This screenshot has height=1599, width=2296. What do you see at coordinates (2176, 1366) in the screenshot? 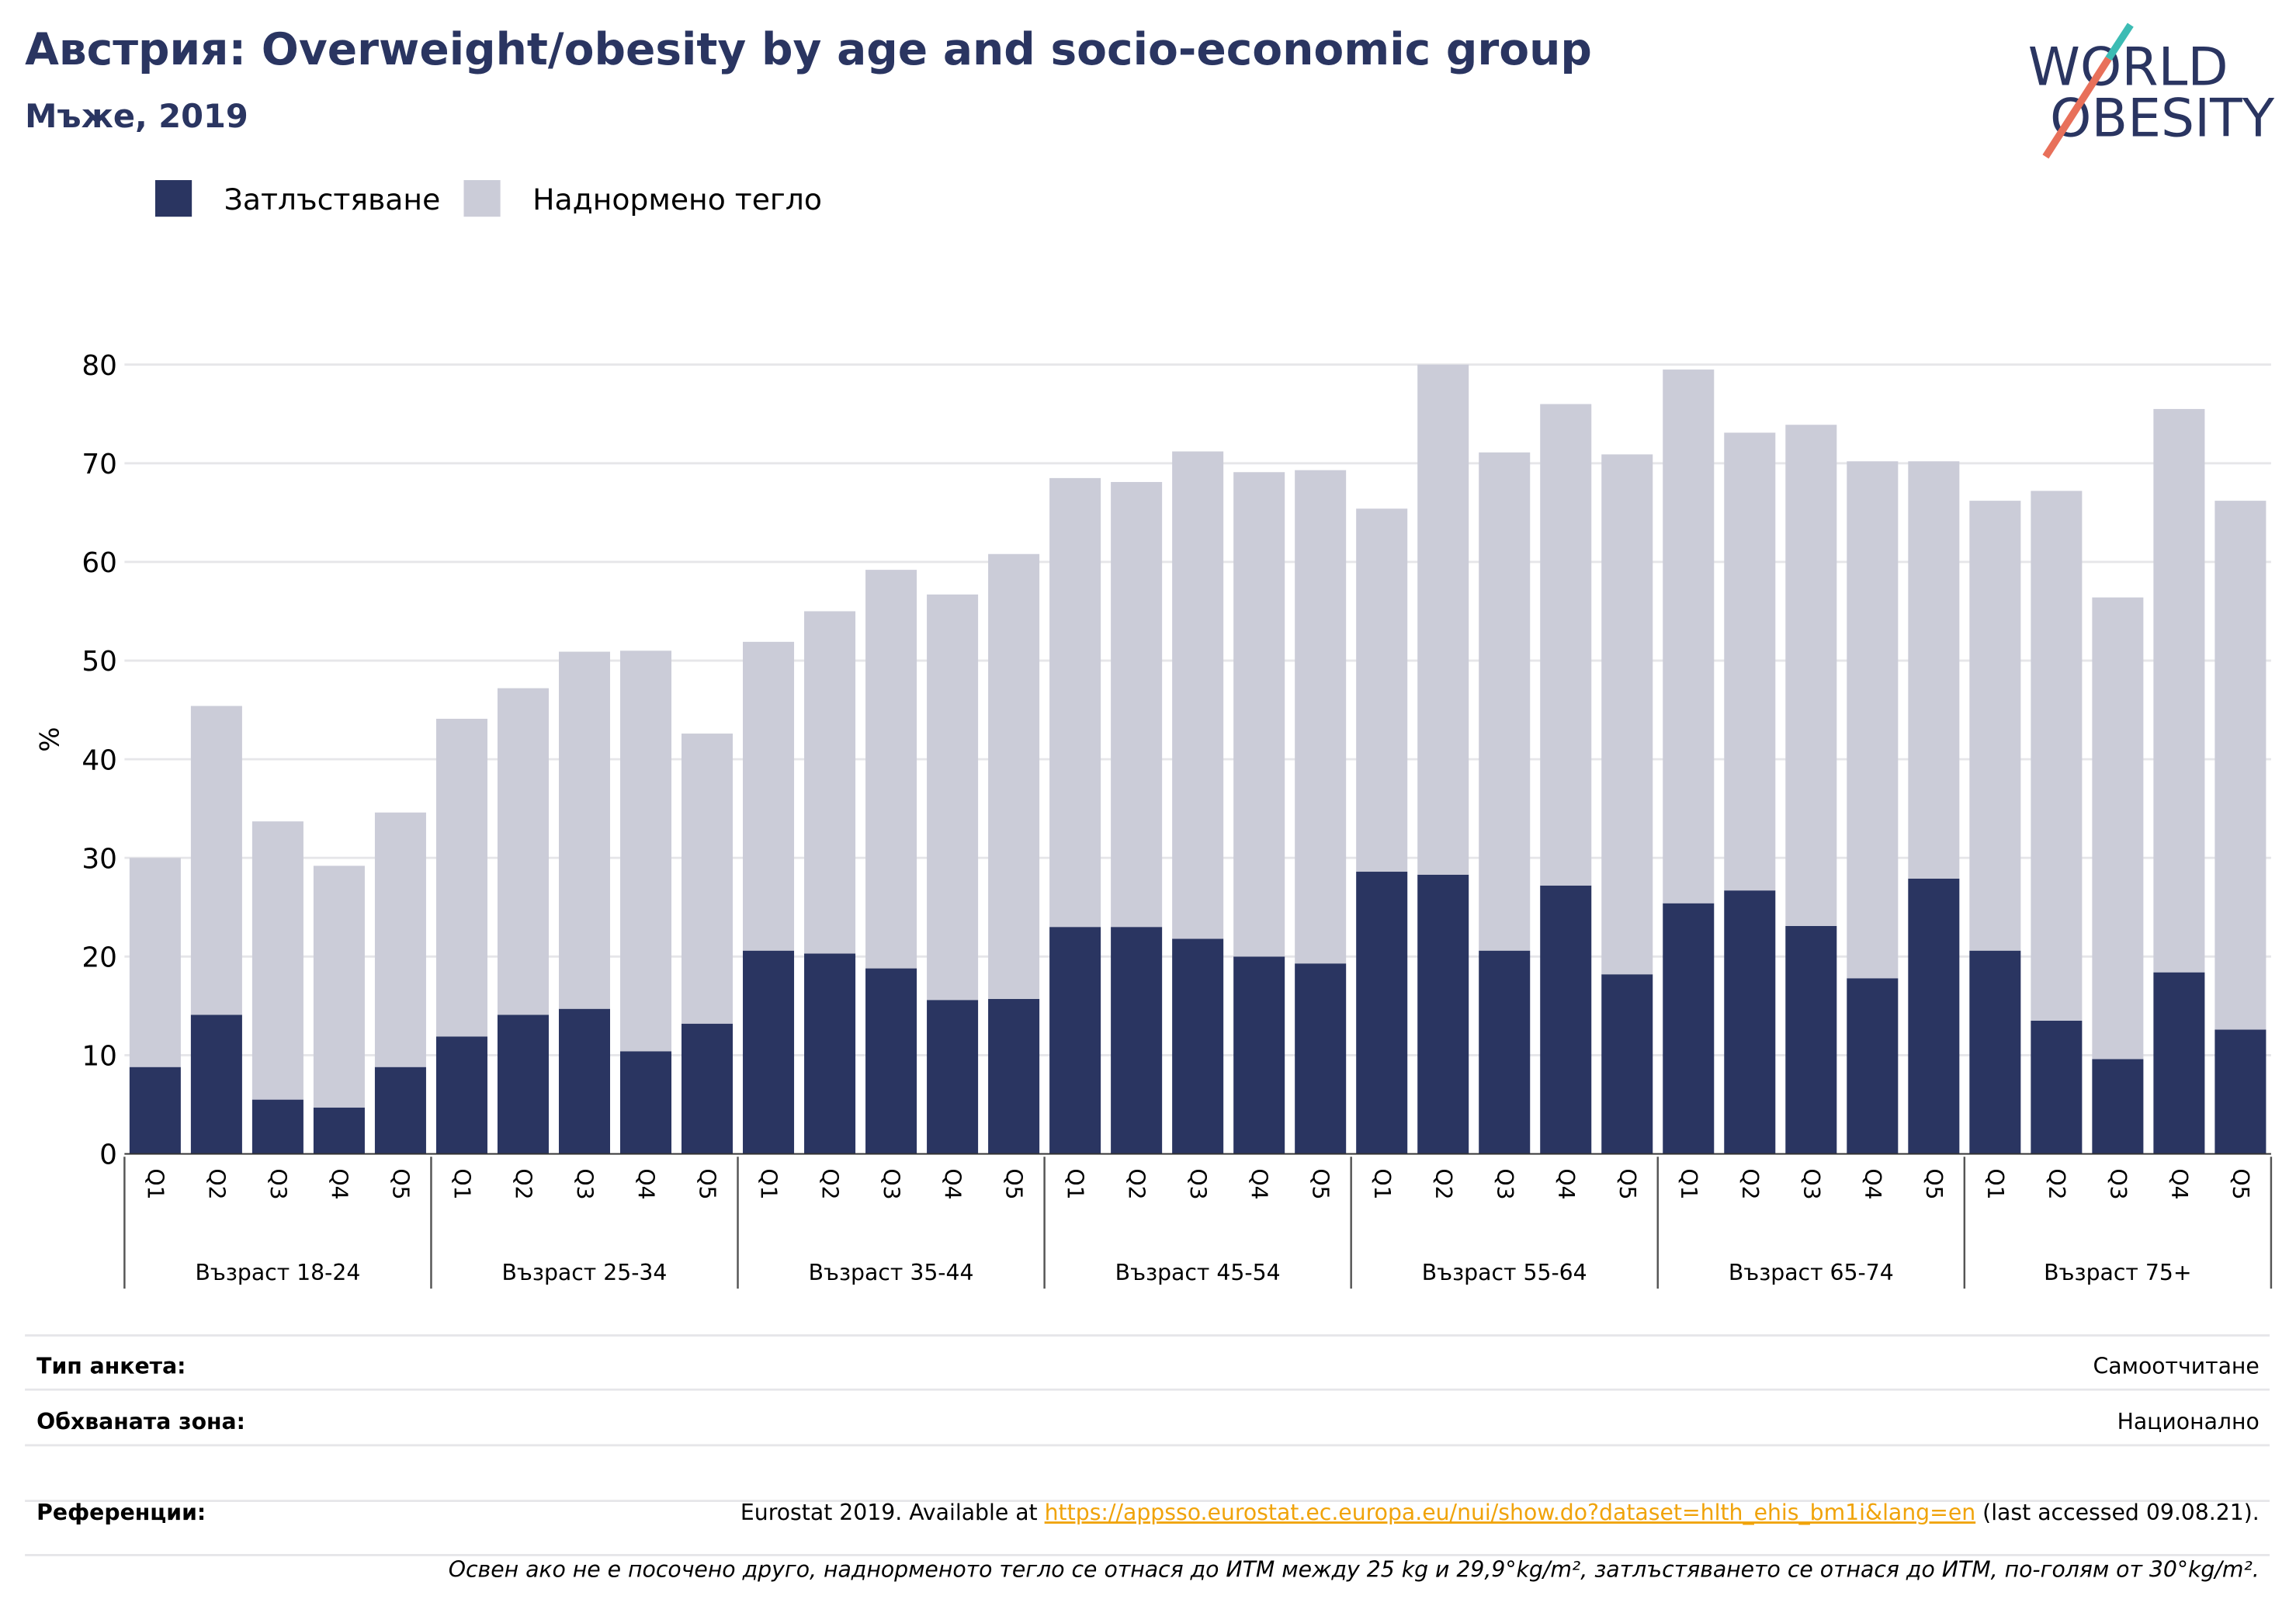
I see `row-value: Самоотчитане` at bounding box center [2176, 1366].